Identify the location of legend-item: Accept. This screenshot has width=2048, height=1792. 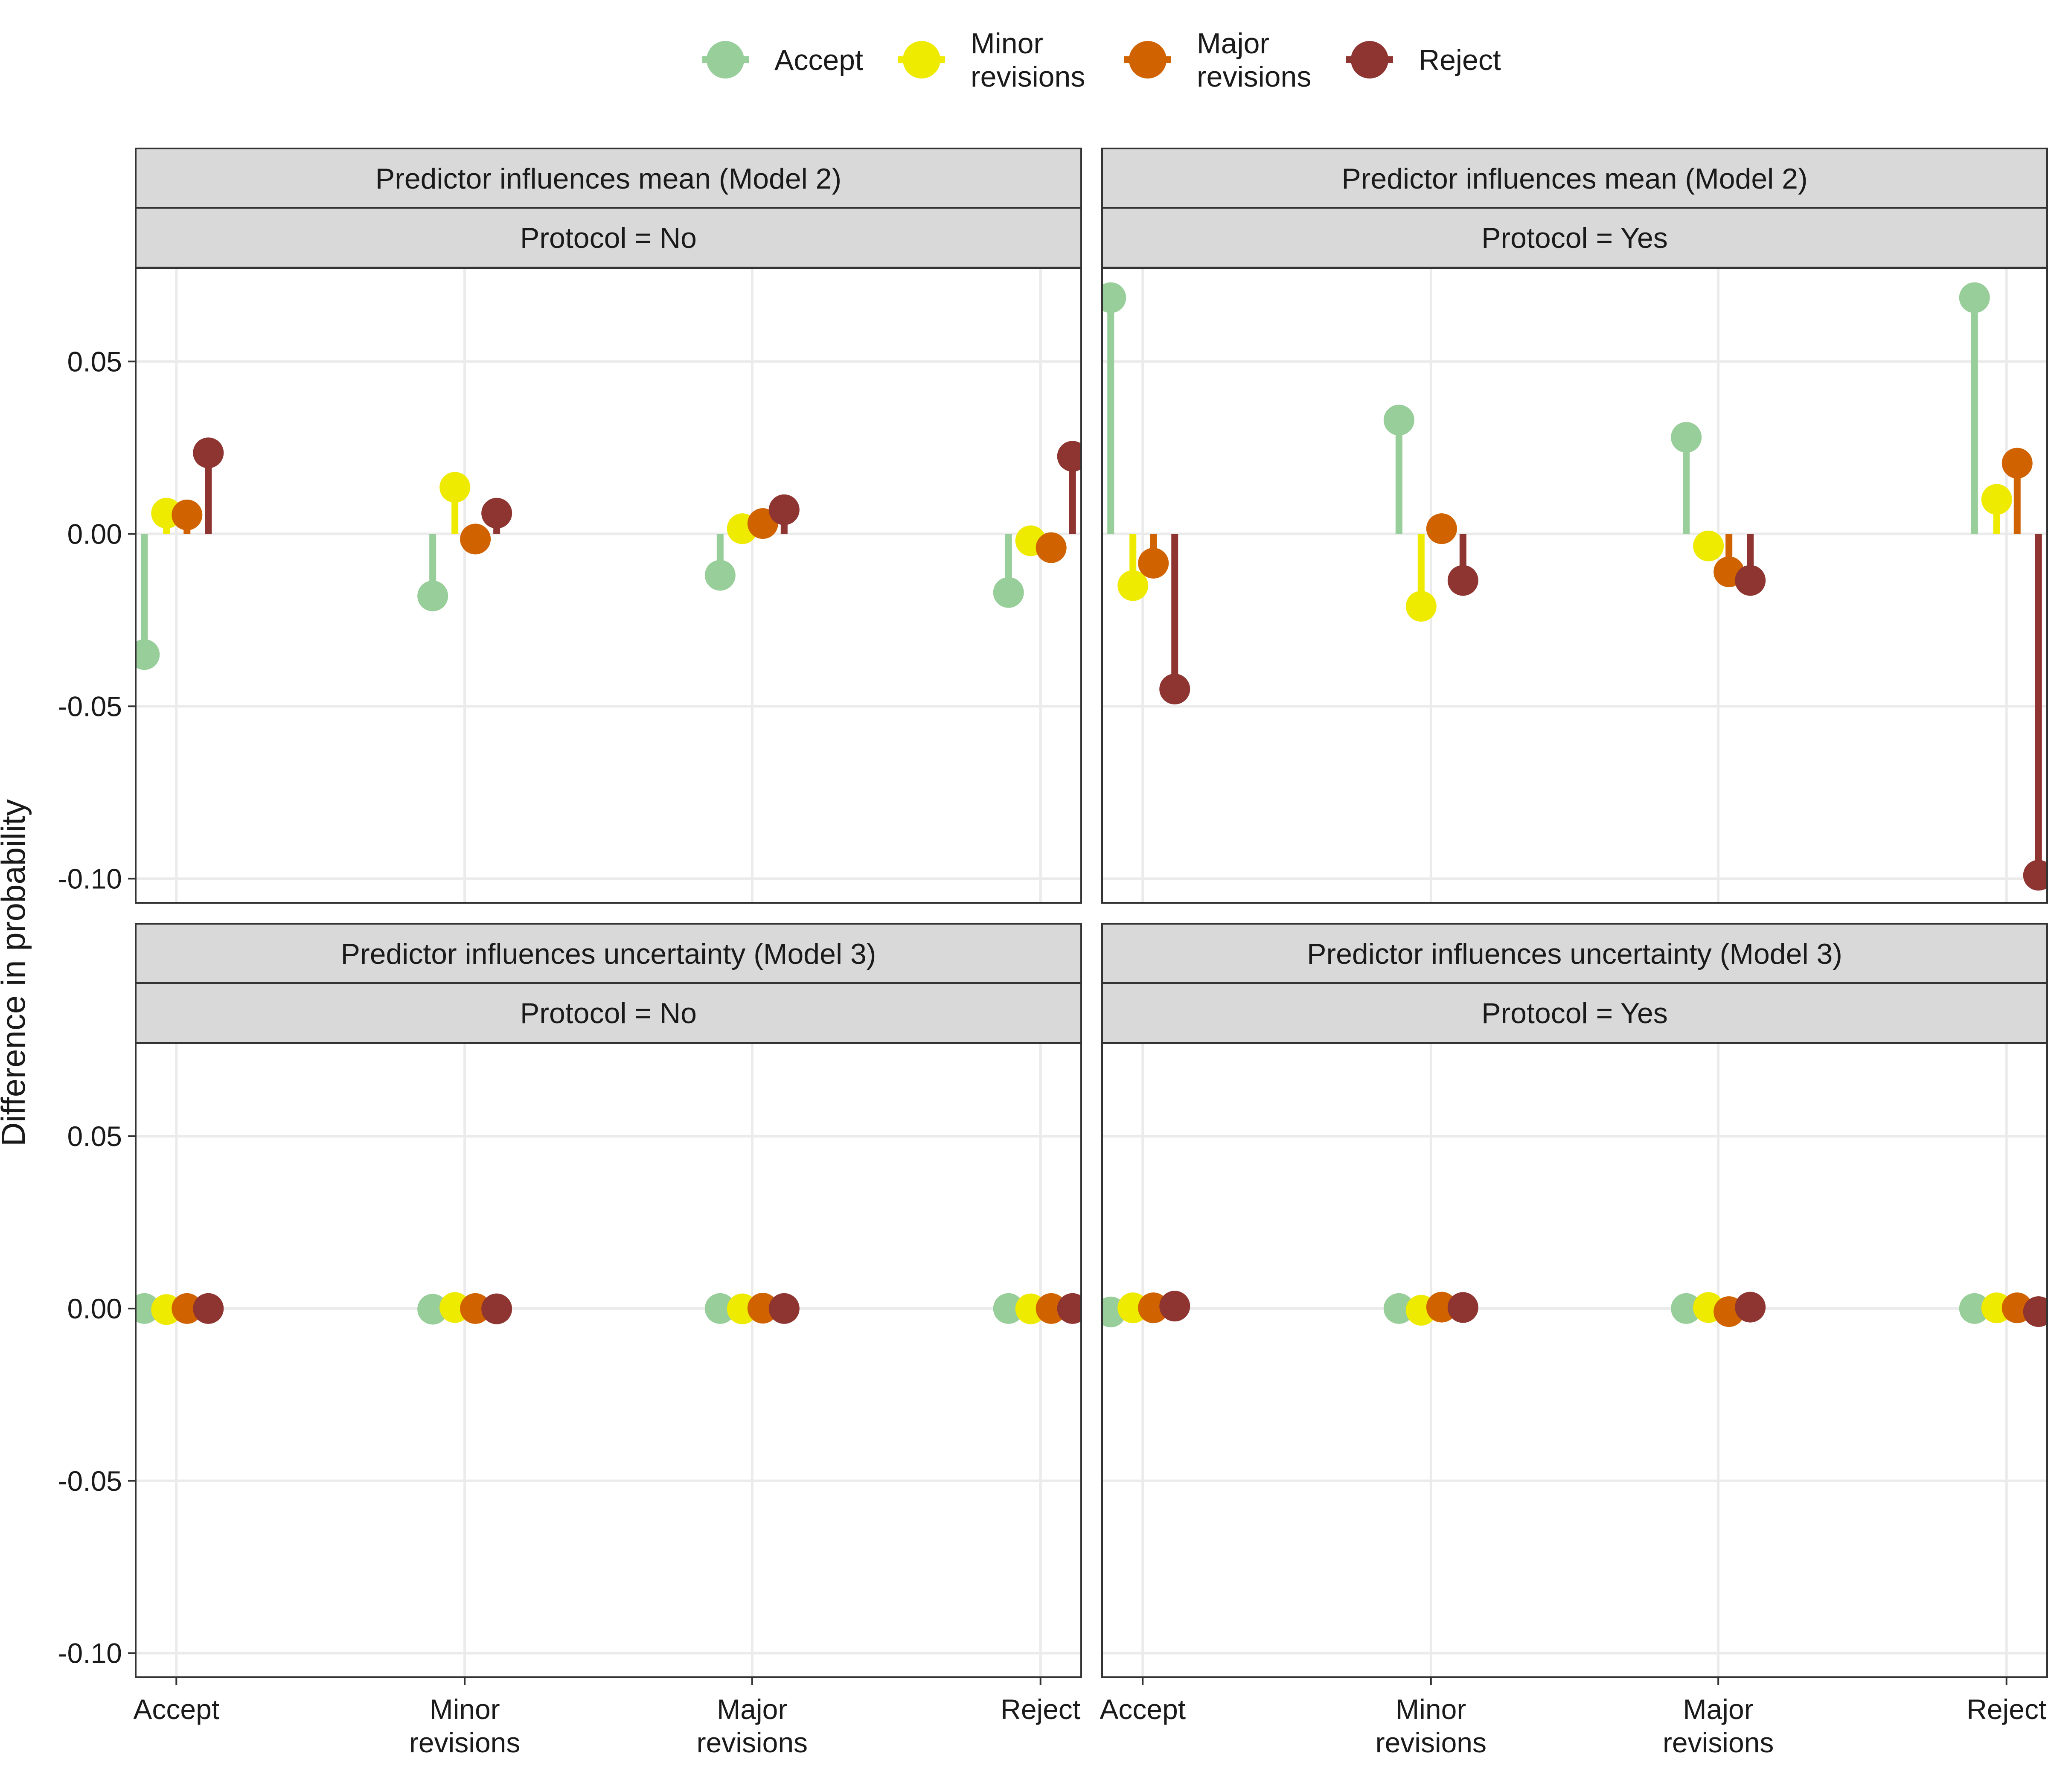
(782, 60).